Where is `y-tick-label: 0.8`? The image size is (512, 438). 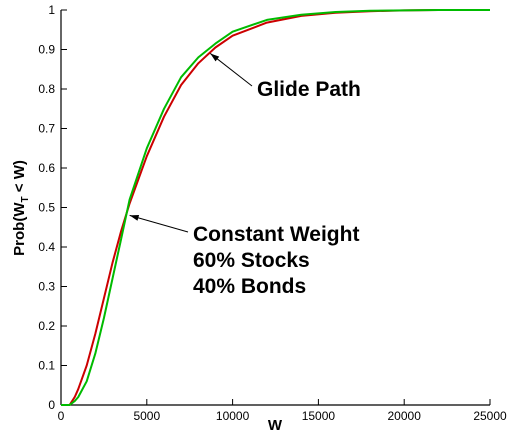
y-tick-label: 0.8 is located at coordinates (46, 89).